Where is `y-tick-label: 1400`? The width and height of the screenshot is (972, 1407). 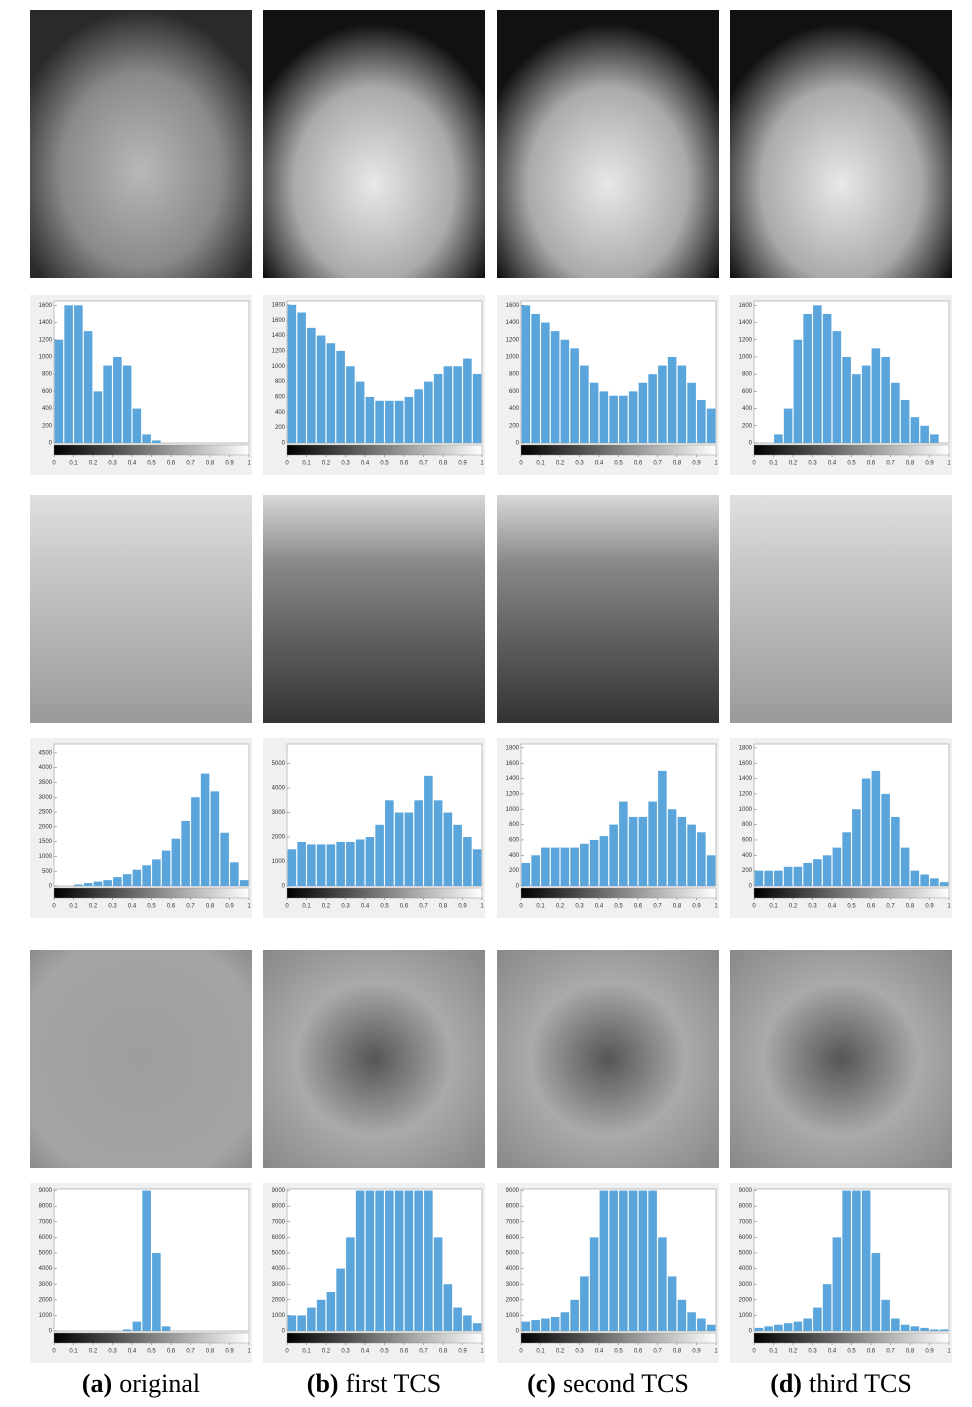
y-tick-label: 1400 is located at coordinates (746, 323).